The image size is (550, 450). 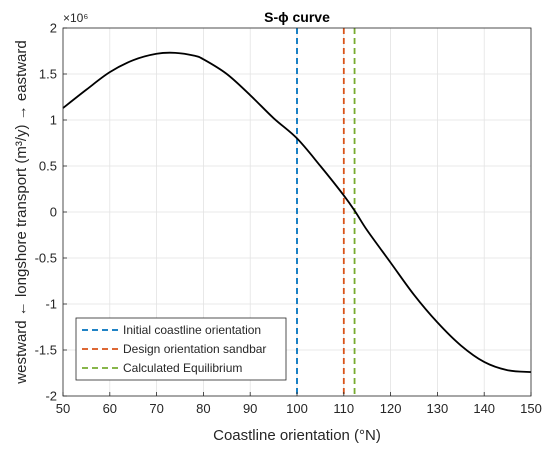 What do you see at coordinates (75, 18) in the screenshot?
I see `y-multiplier-label: ×10⁶` at bounding box center [75, 18].